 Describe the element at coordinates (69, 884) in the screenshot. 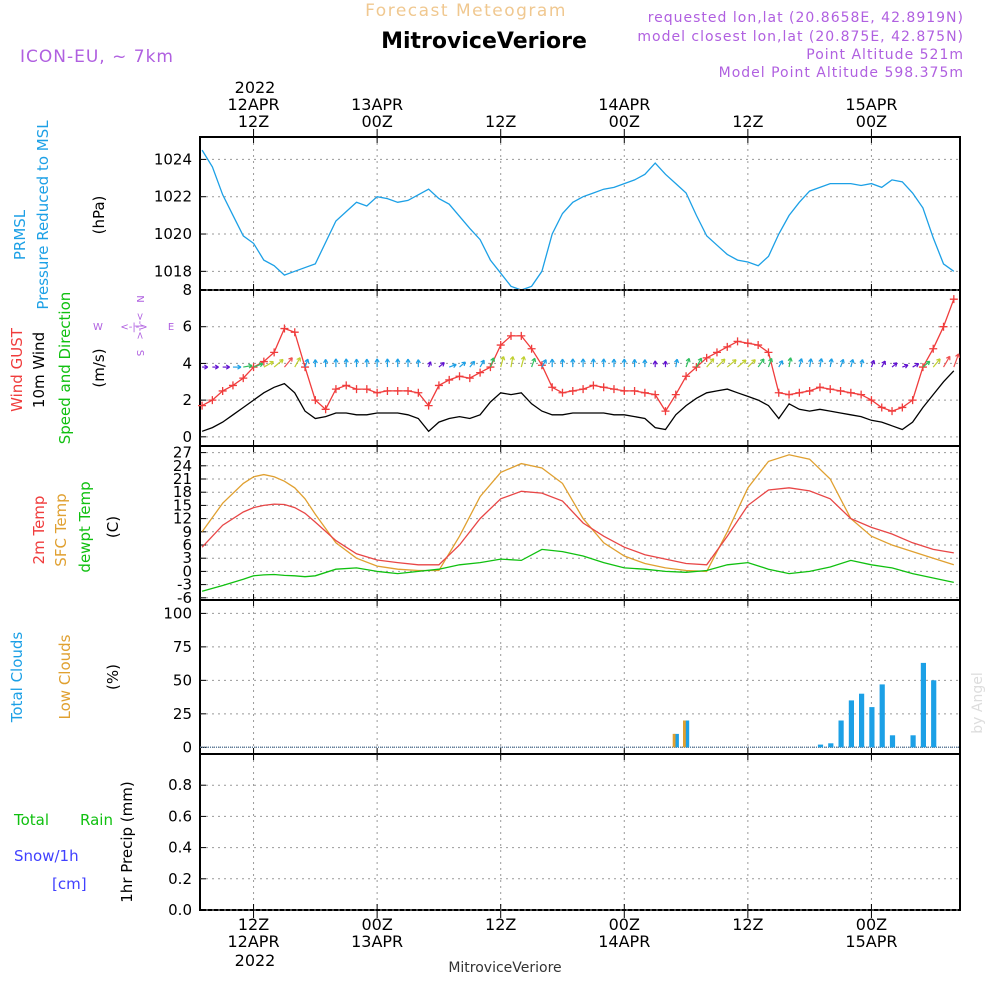

I see `snow-unit-label: [cm]` at that location.